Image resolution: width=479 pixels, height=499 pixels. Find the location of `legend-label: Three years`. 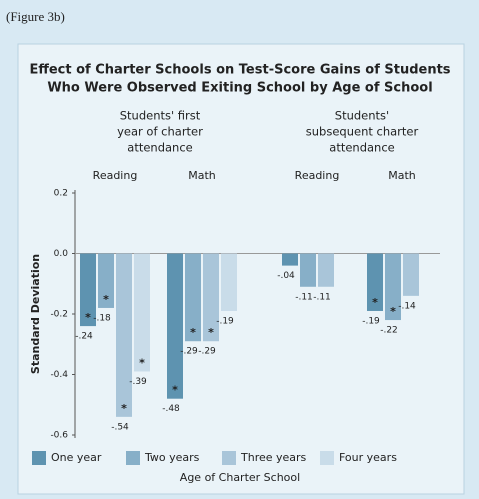

legend-label: Three years is located at coordinates (273, 457).